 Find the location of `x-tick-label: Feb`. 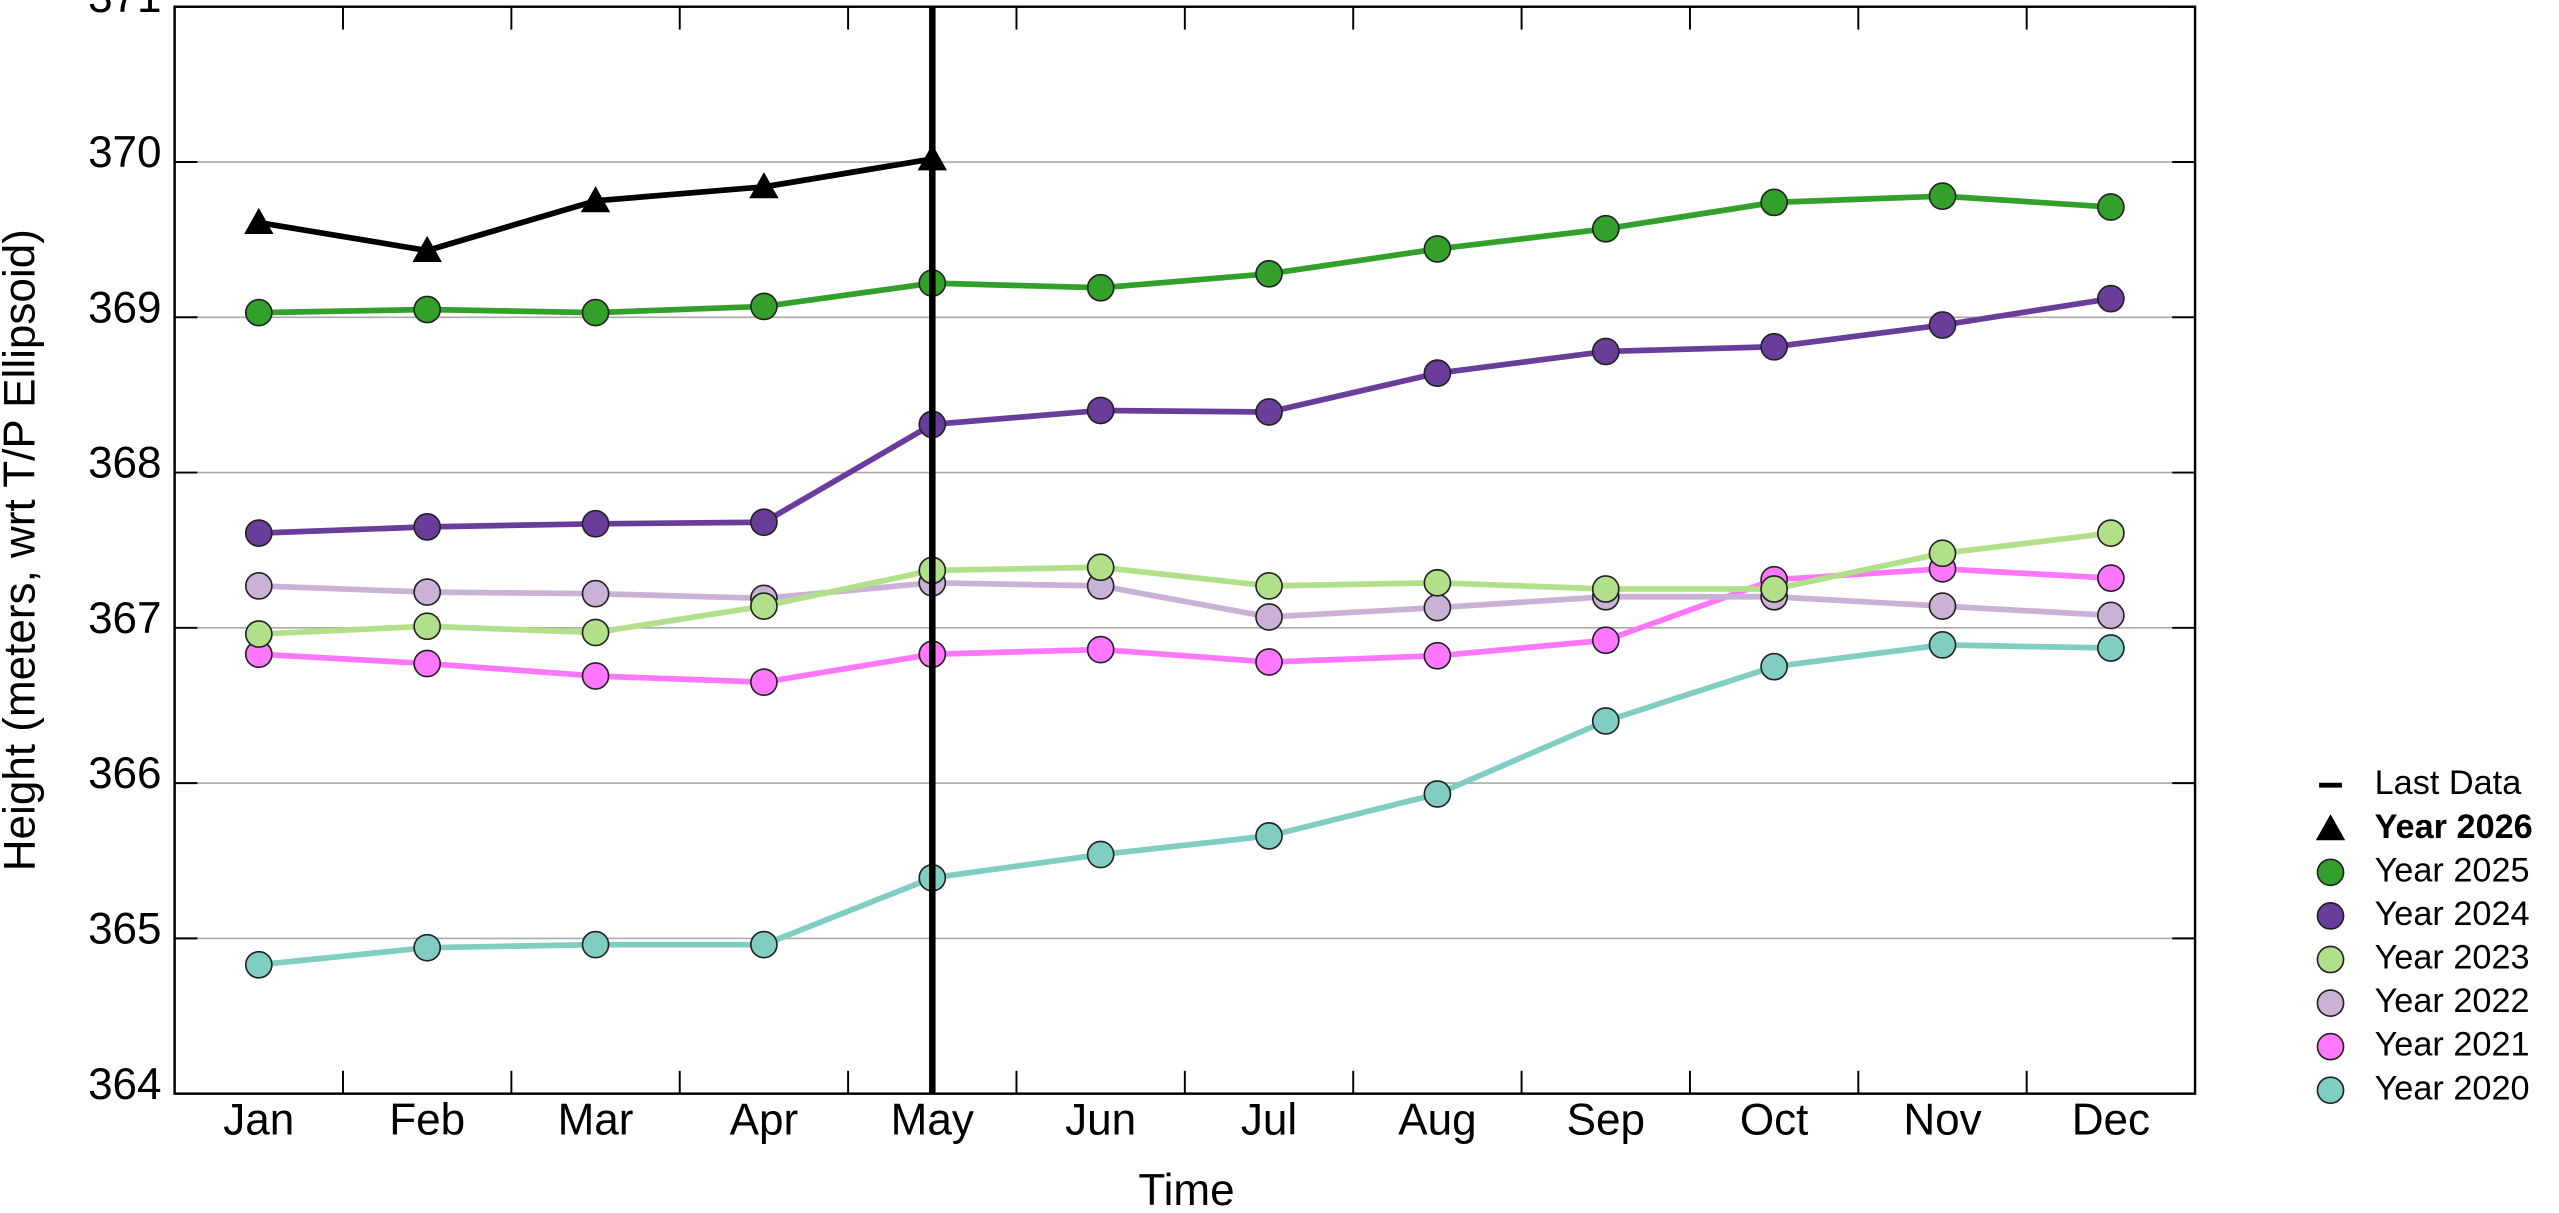

x-tick-label: Feb is located at coordinates (427, 1120).